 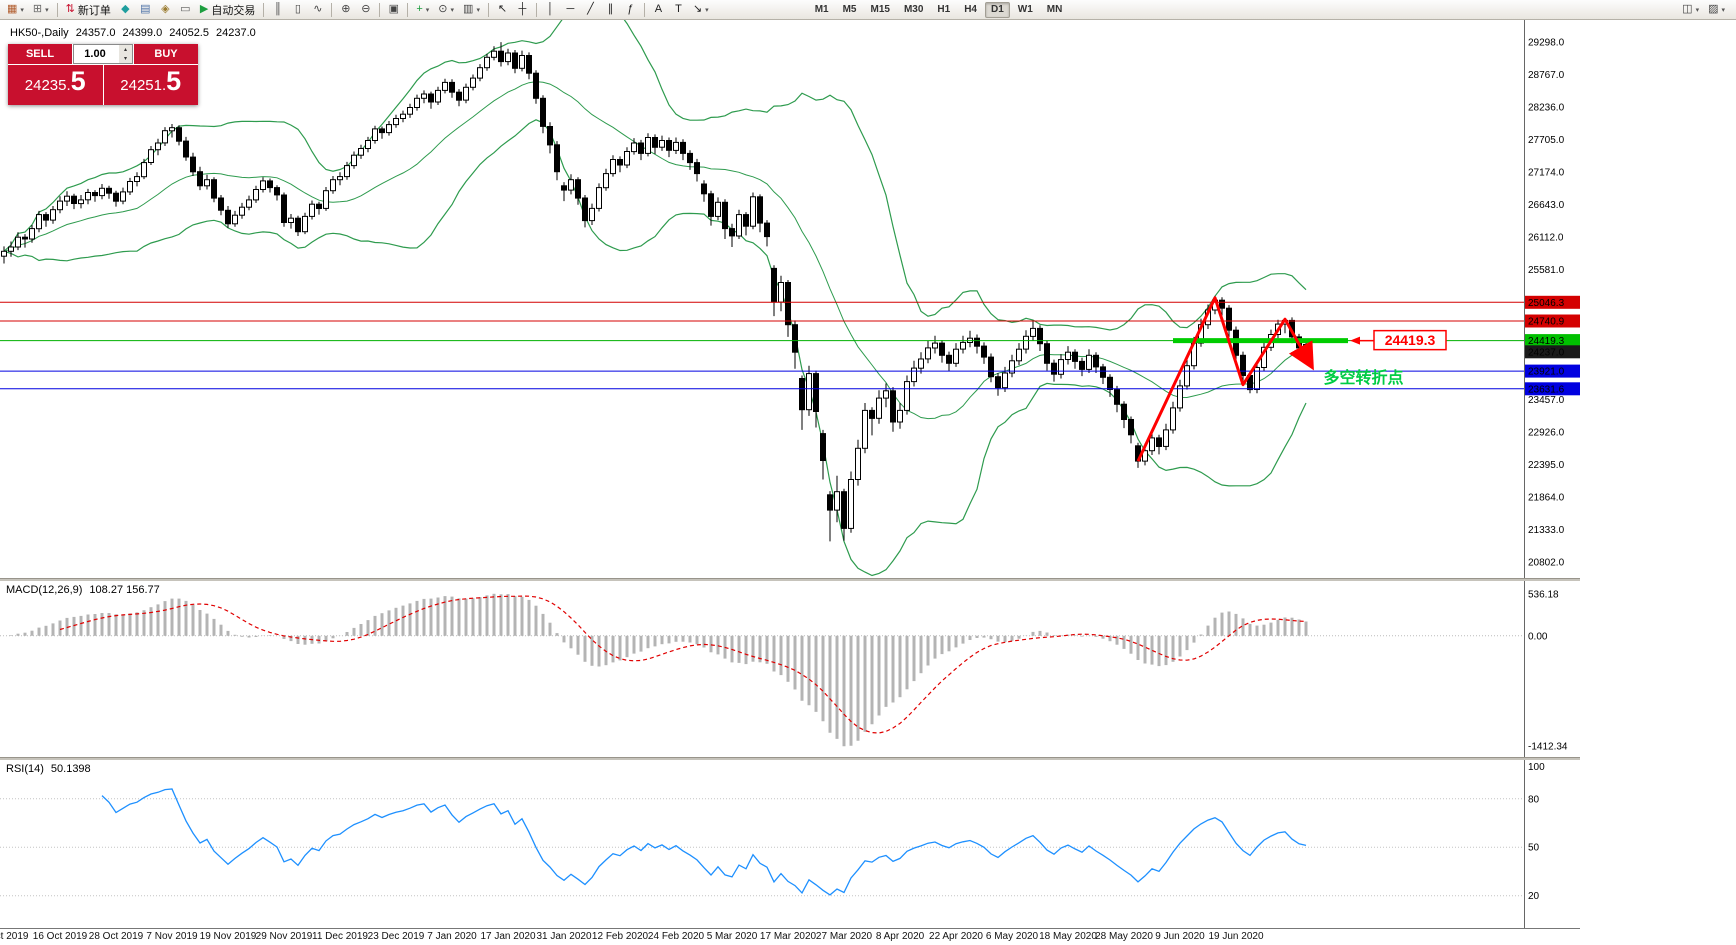 I want to click on crosshair-icon: ┼, so click(x=522, y=9).